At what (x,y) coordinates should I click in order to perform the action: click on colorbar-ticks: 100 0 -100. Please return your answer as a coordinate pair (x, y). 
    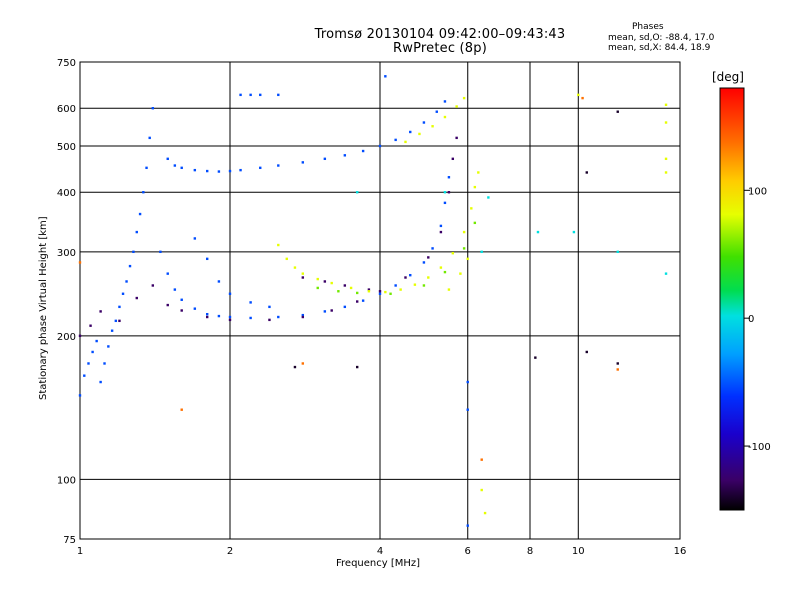
    Looking at the image, I should click on (757, 319).